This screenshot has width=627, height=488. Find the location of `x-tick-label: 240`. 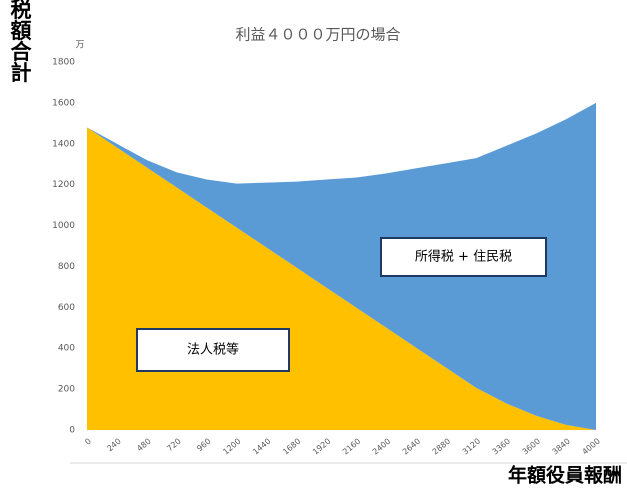

x-tick-label: 240 is located at coordinates (113, 445).